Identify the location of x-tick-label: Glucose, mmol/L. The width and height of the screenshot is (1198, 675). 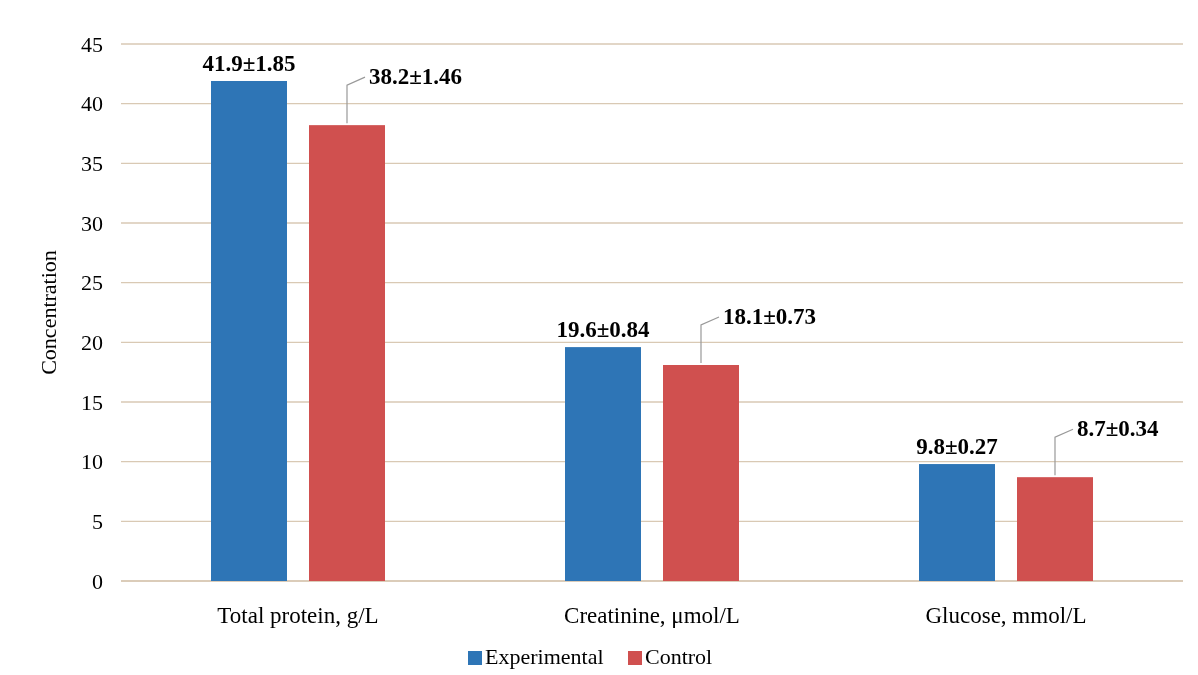
(1006, 615).